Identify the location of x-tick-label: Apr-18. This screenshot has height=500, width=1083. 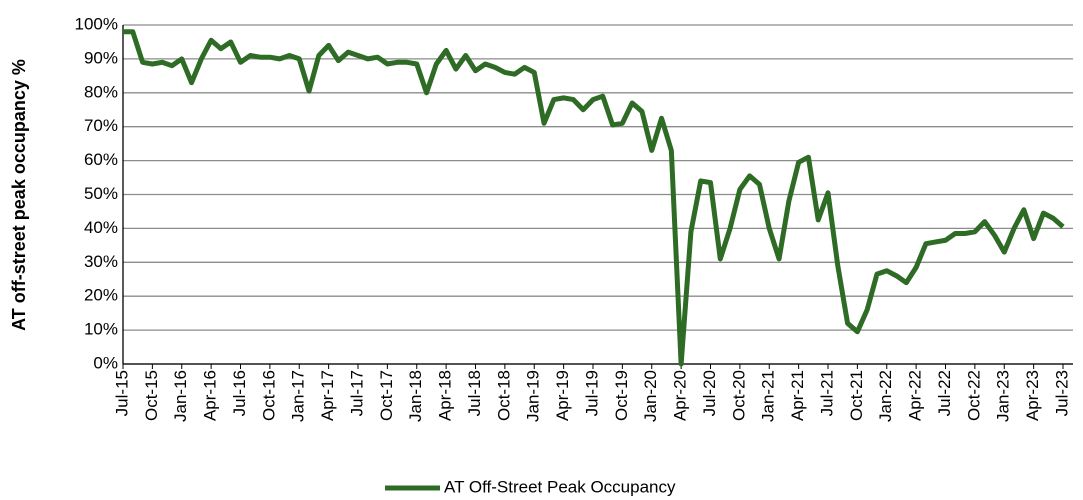
(445, 395).